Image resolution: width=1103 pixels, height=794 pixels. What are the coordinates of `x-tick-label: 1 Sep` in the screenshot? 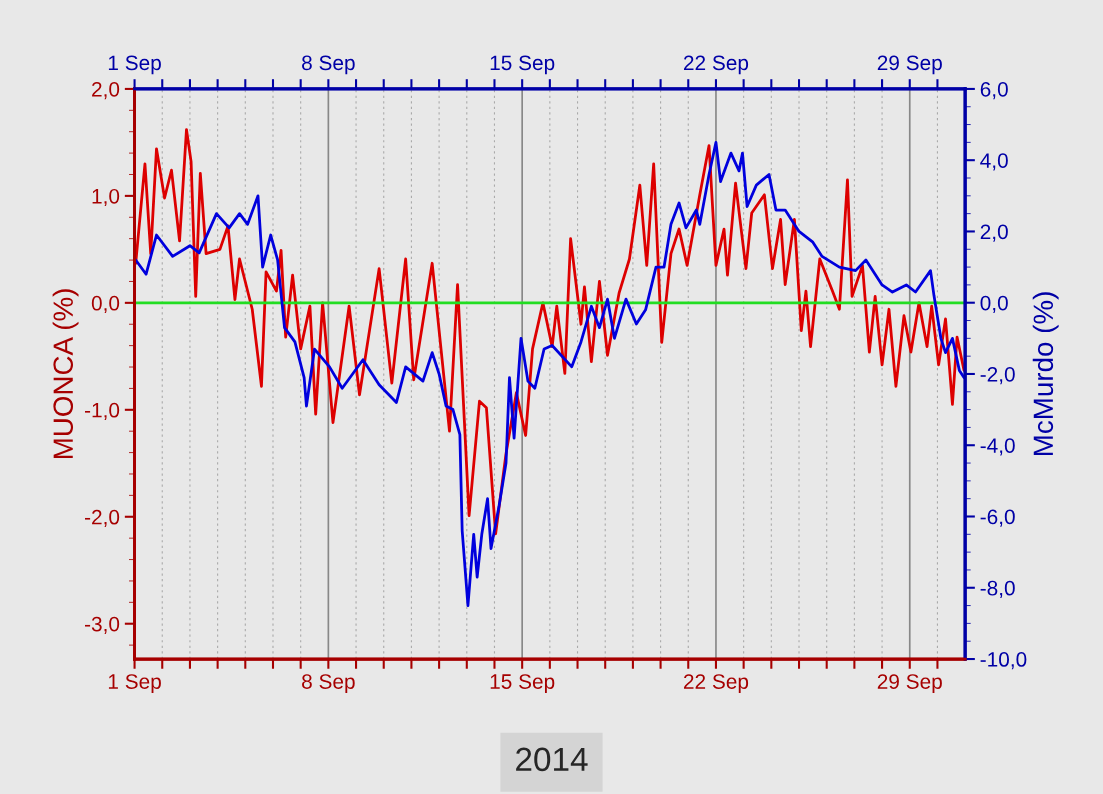 It's located at (134, 65).